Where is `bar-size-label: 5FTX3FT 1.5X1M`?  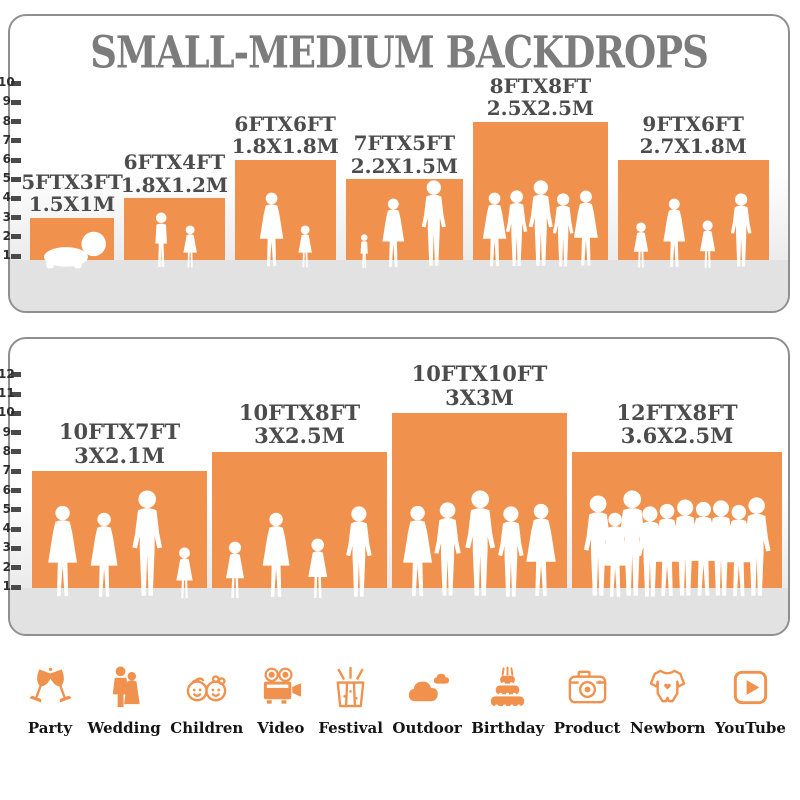 bar-size-label: 5FTX3FT 1.5X1M is located at coordinates (72, 192).